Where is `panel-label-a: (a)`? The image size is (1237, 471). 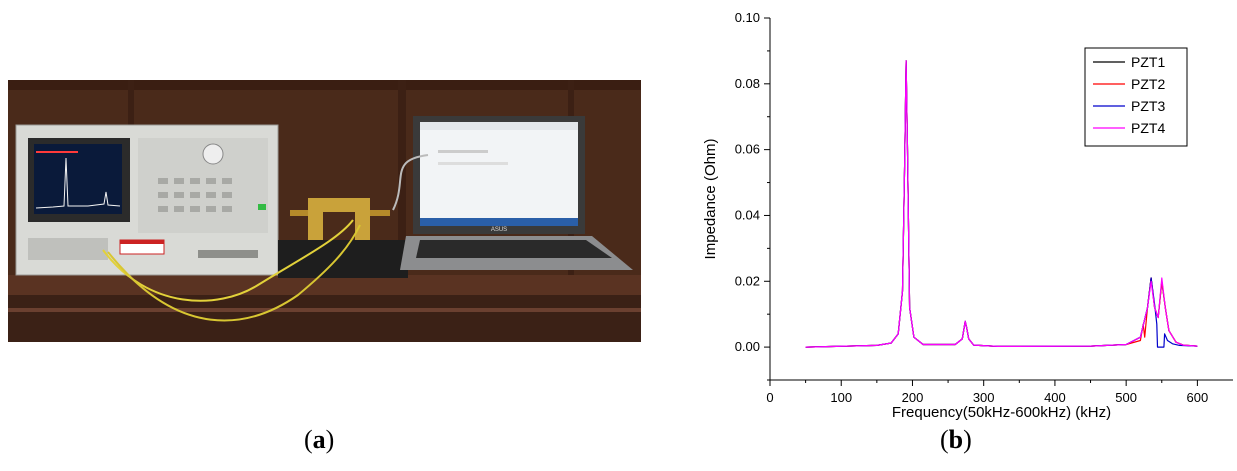
panel-label-a: (a) is located at coordinates (319, 439).